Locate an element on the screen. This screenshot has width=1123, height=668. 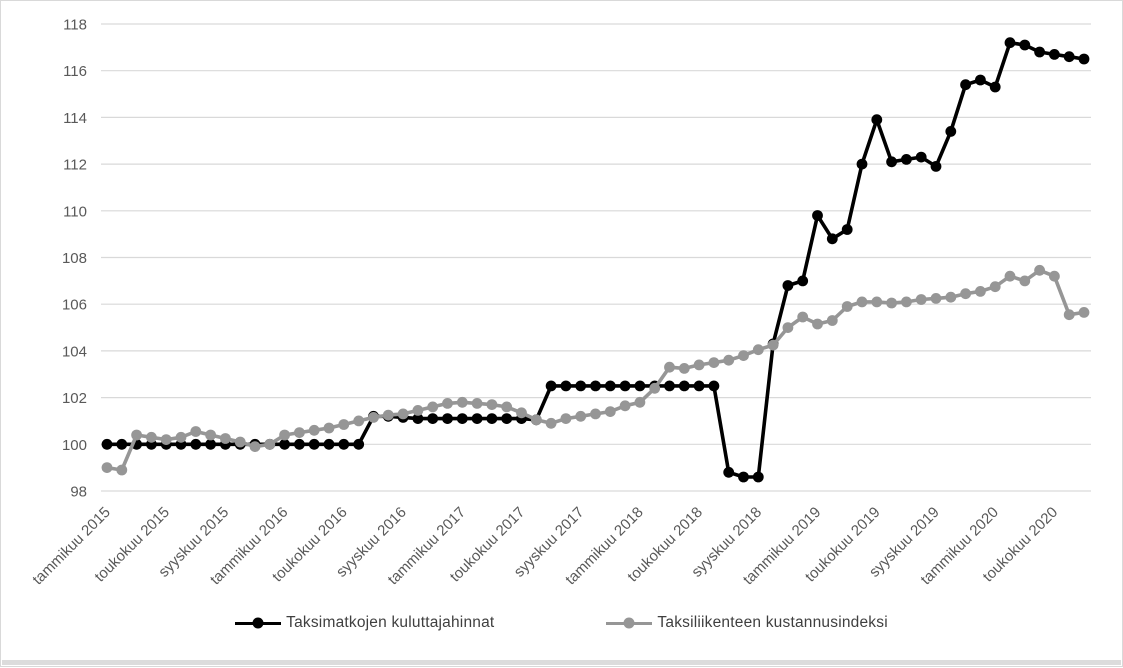
y-tick-label: 98 is located at coordinates (78, 492).